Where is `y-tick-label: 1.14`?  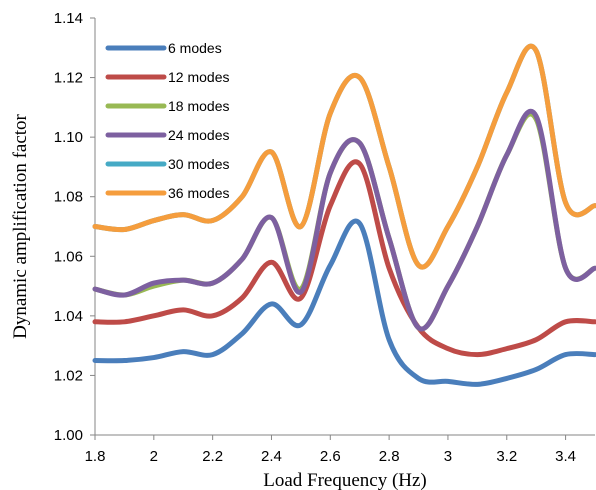 y-tick-label: 1.14 is located at coordinates (68, 18).